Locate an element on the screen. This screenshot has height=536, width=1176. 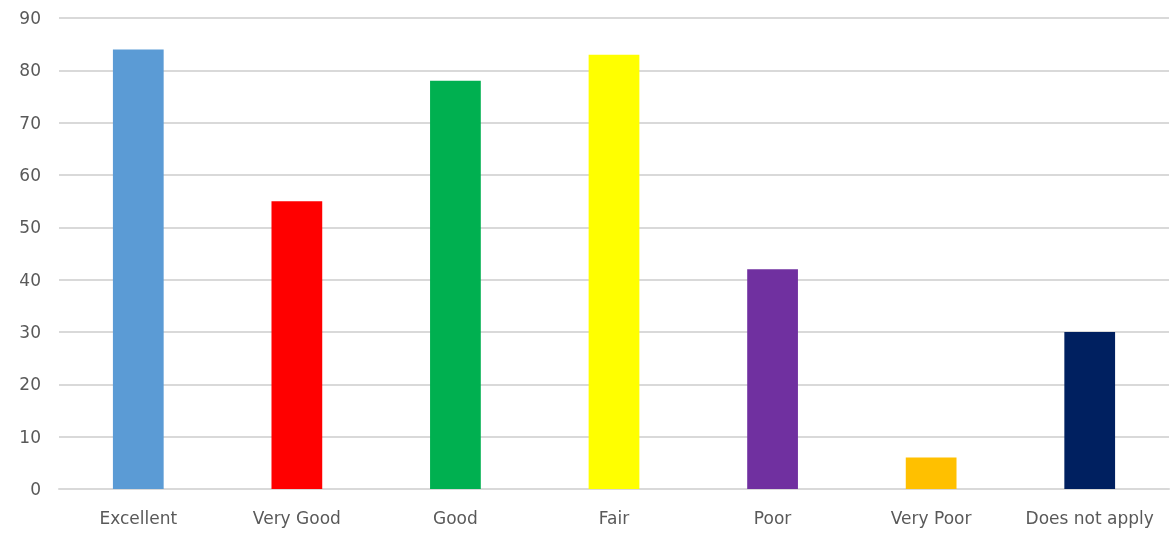
x-tick-label: Poor is located at coordinates (772, 517).